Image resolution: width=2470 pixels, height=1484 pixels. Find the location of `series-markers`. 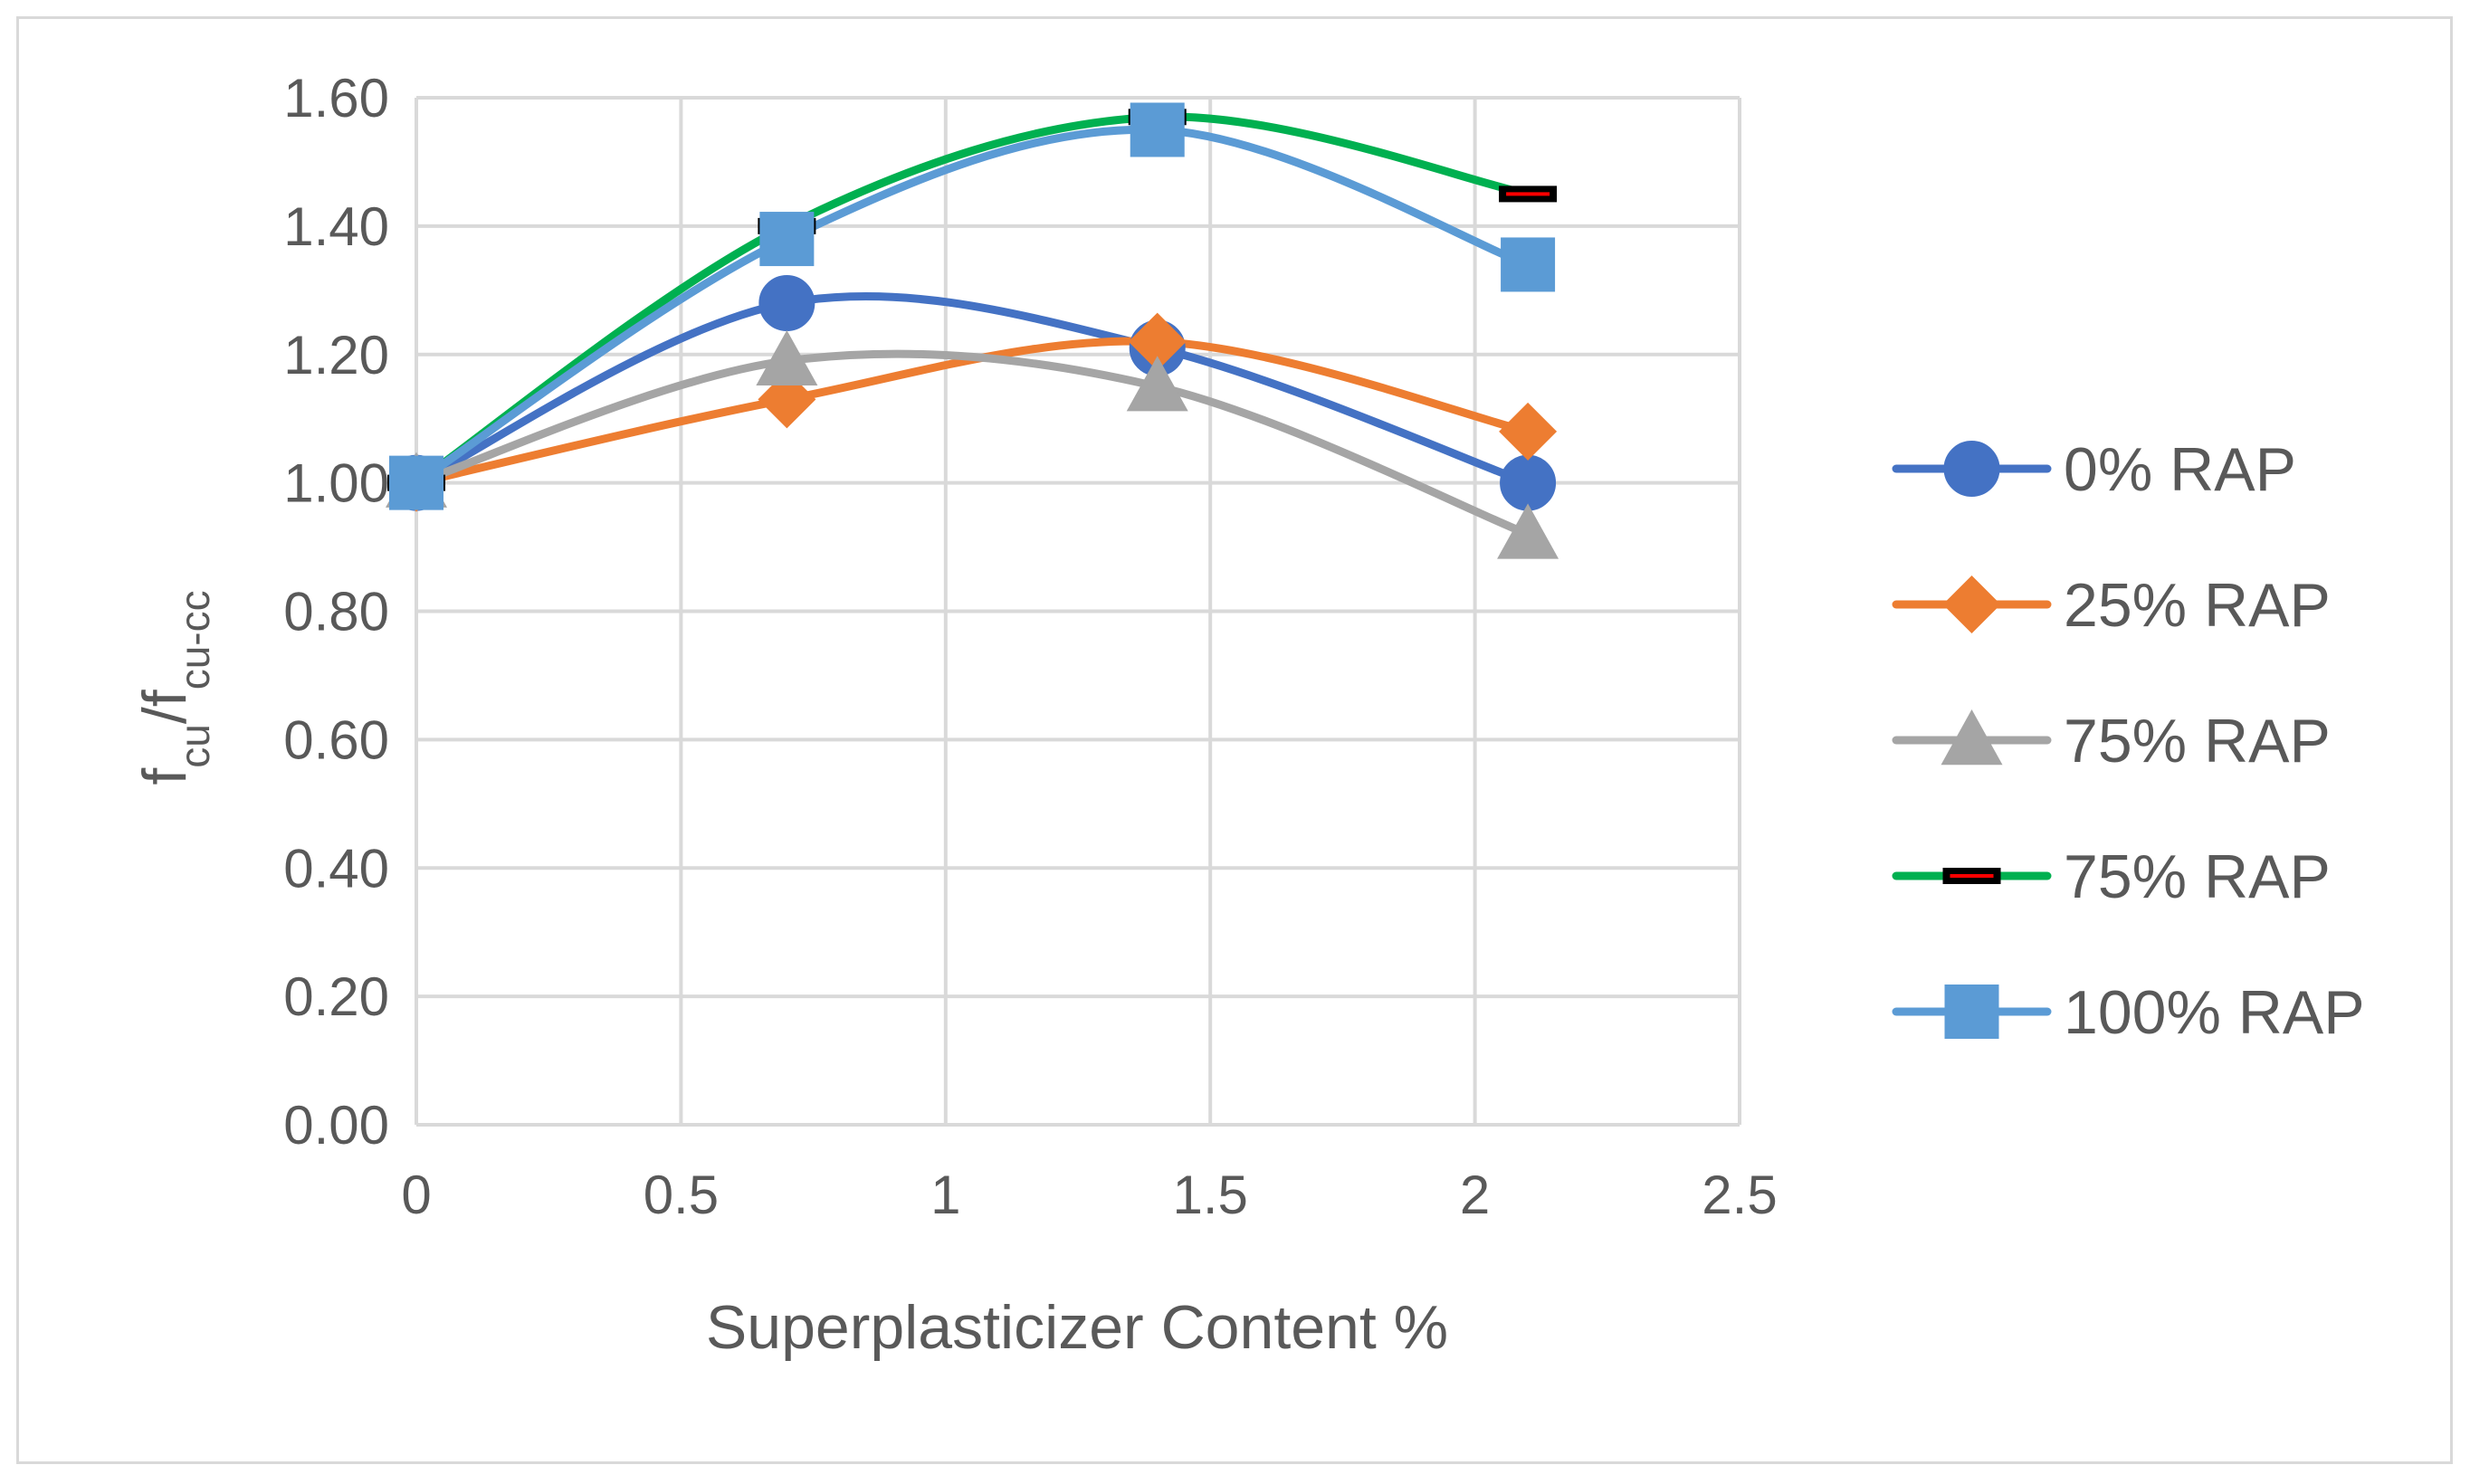

series-markers is located at coordinates (972, 330).